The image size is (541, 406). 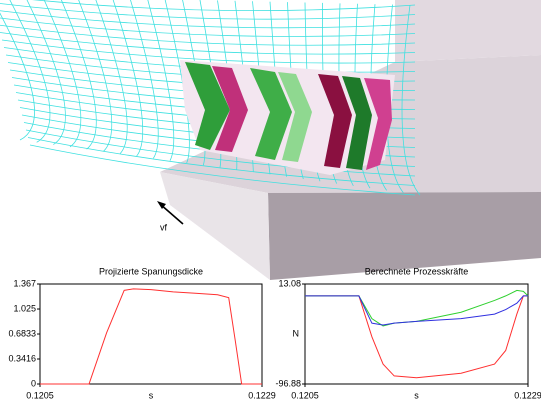 I want to click on feed-arrow-head, so click(x=161, y=205).